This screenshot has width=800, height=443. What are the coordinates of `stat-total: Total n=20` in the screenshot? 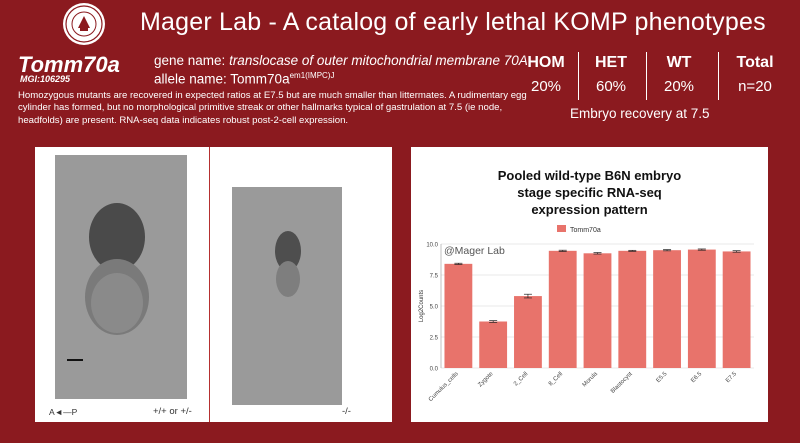 It's located at (755, 76).